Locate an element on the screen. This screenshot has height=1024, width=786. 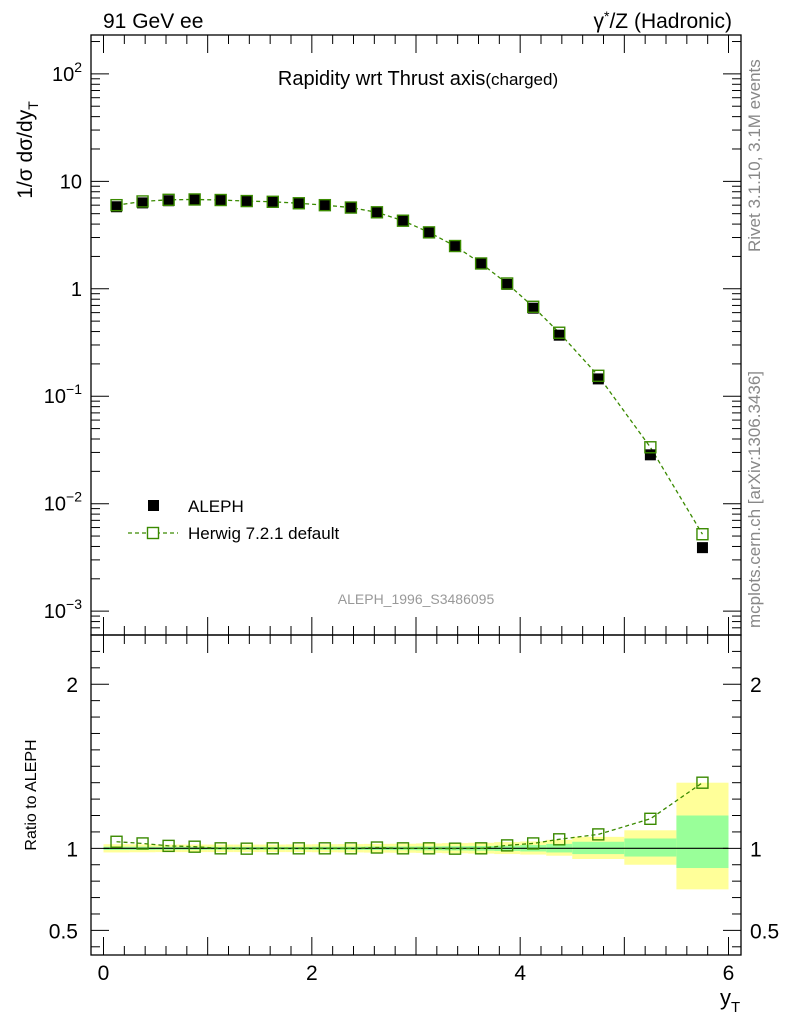
ratio-herwig-series is located at coordinates (409, 815).